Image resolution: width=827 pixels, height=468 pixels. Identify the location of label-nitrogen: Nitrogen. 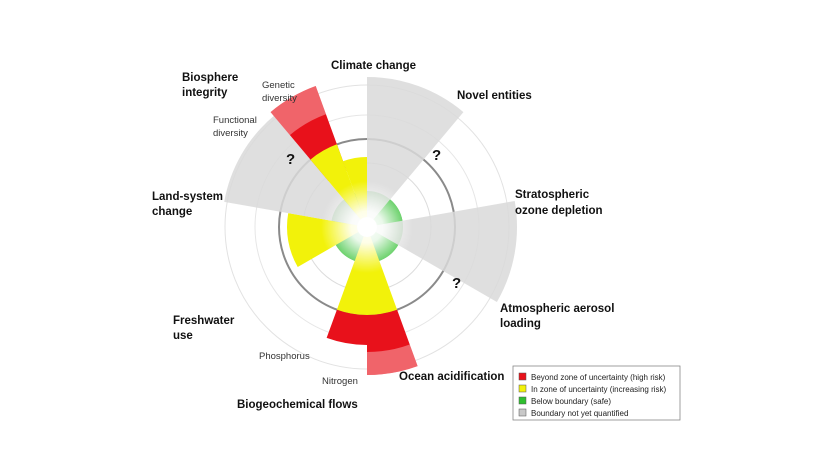
(340, 381).